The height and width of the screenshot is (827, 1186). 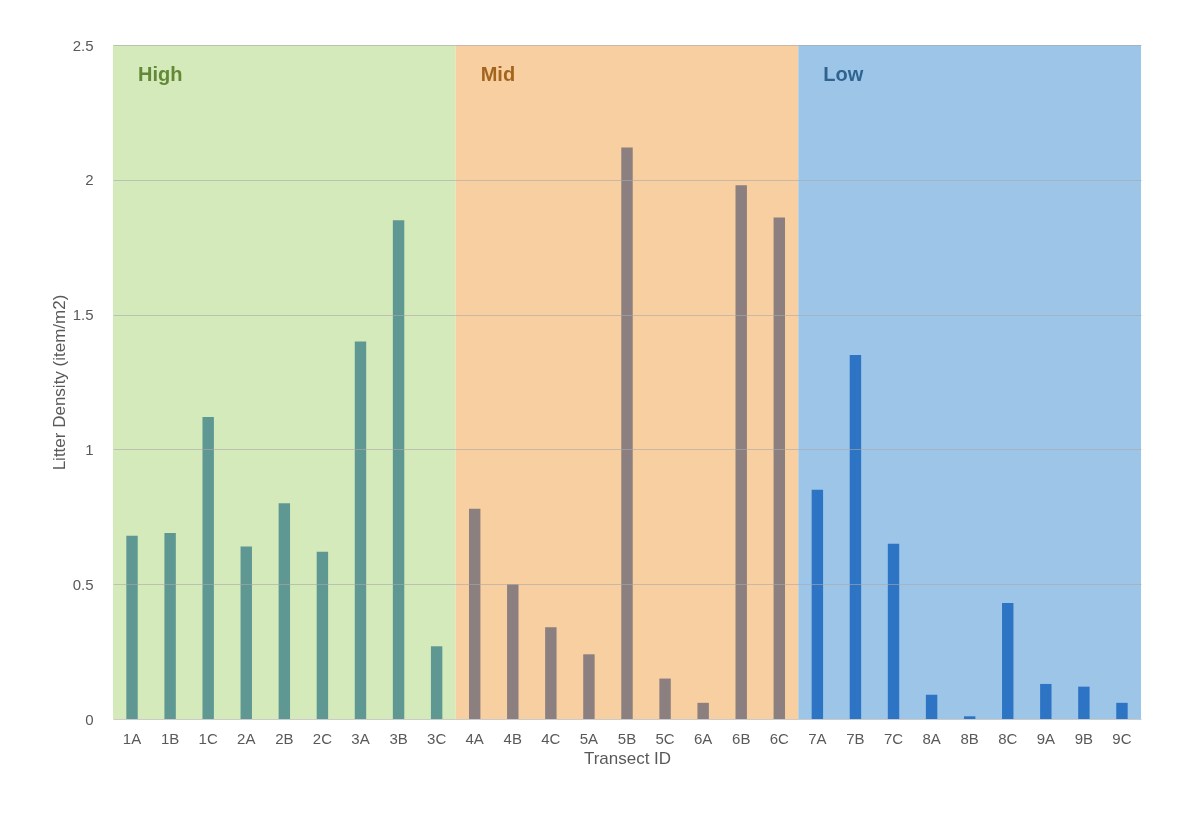 What do you see at coordinates (398, 738) in the screenshot?
I see `x-tick-label: 3B` at bounding box center [398, 738].